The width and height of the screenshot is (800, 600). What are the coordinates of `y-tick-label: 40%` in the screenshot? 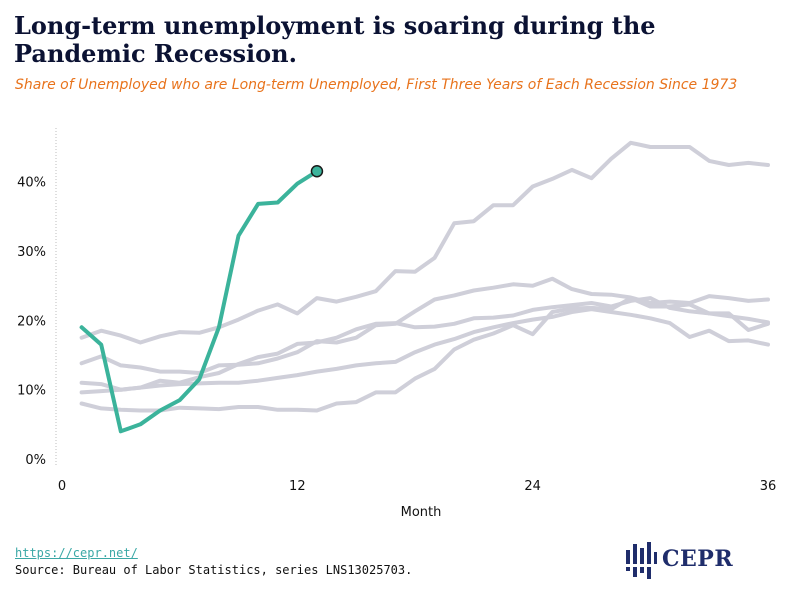 It's located at (31, 183).